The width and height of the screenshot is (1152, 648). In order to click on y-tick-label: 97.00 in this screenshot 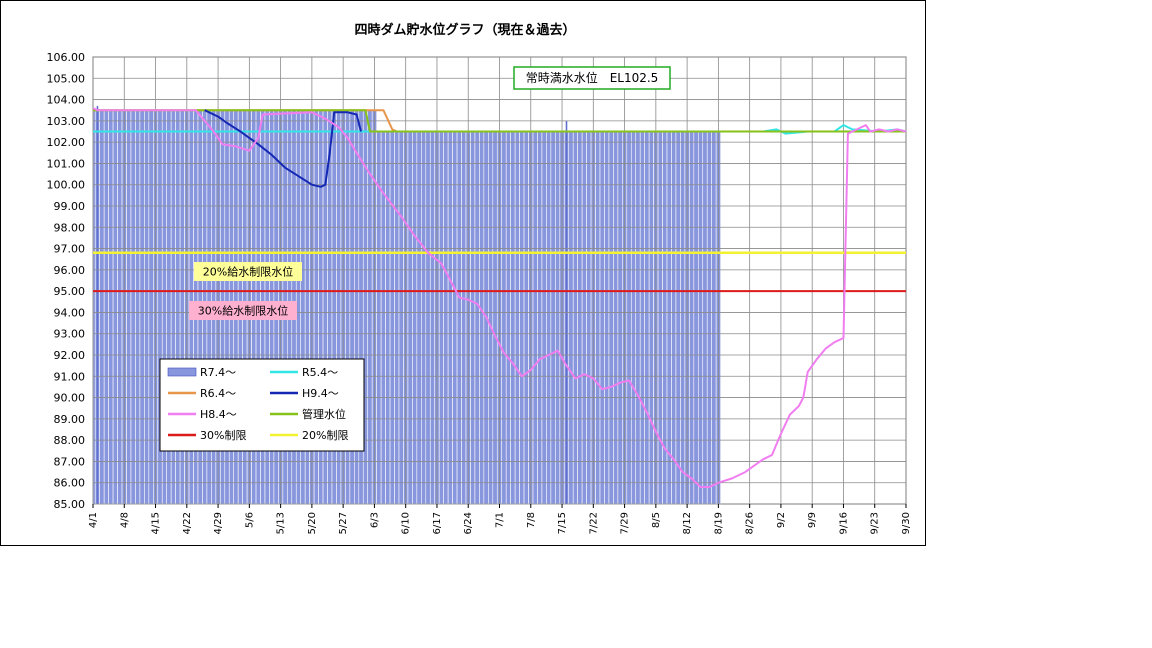, I will do `click(70, 249)`.